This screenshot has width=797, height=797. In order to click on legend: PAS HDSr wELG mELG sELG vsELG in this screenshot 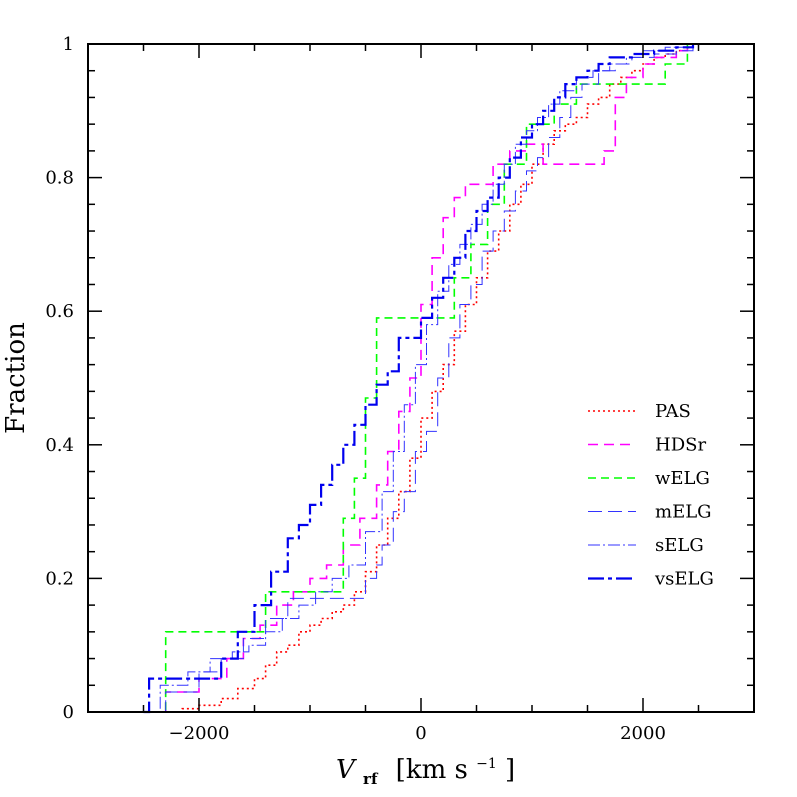, I will do `click(651, 495)`.